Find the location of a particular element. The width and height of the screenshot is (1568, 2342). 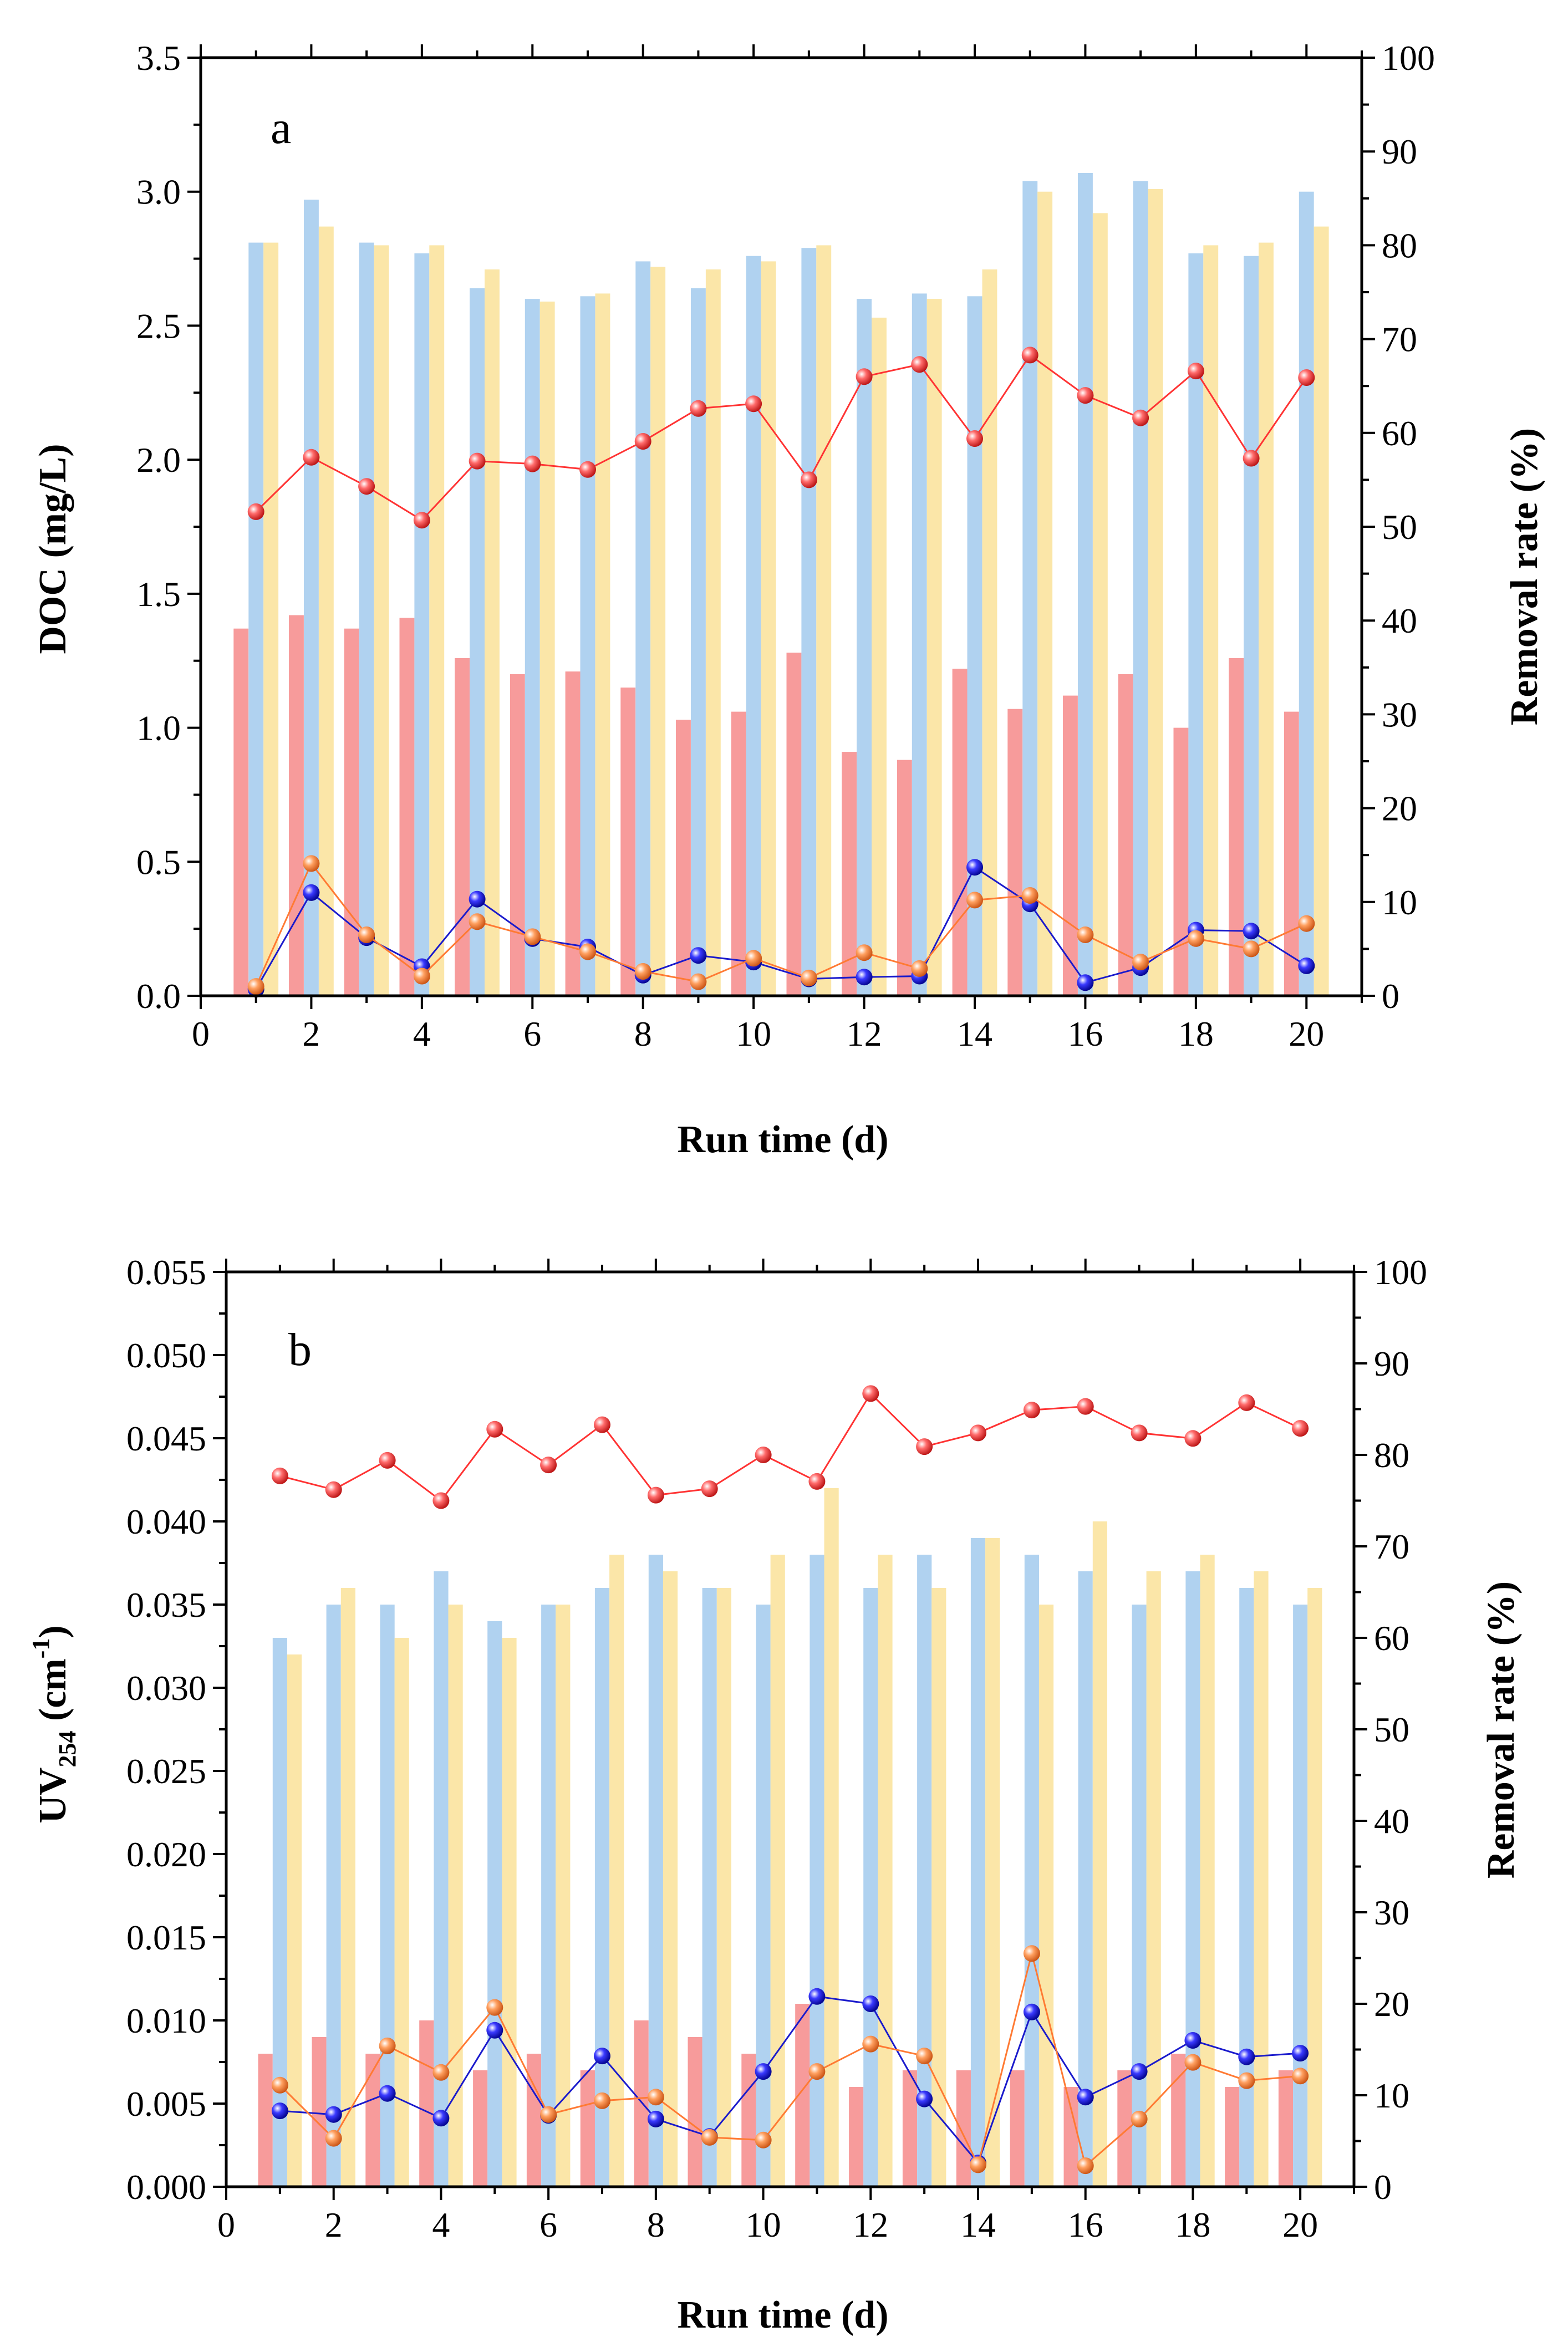

y-tick-label: 0.000 is located at coordinates (166, 2187).